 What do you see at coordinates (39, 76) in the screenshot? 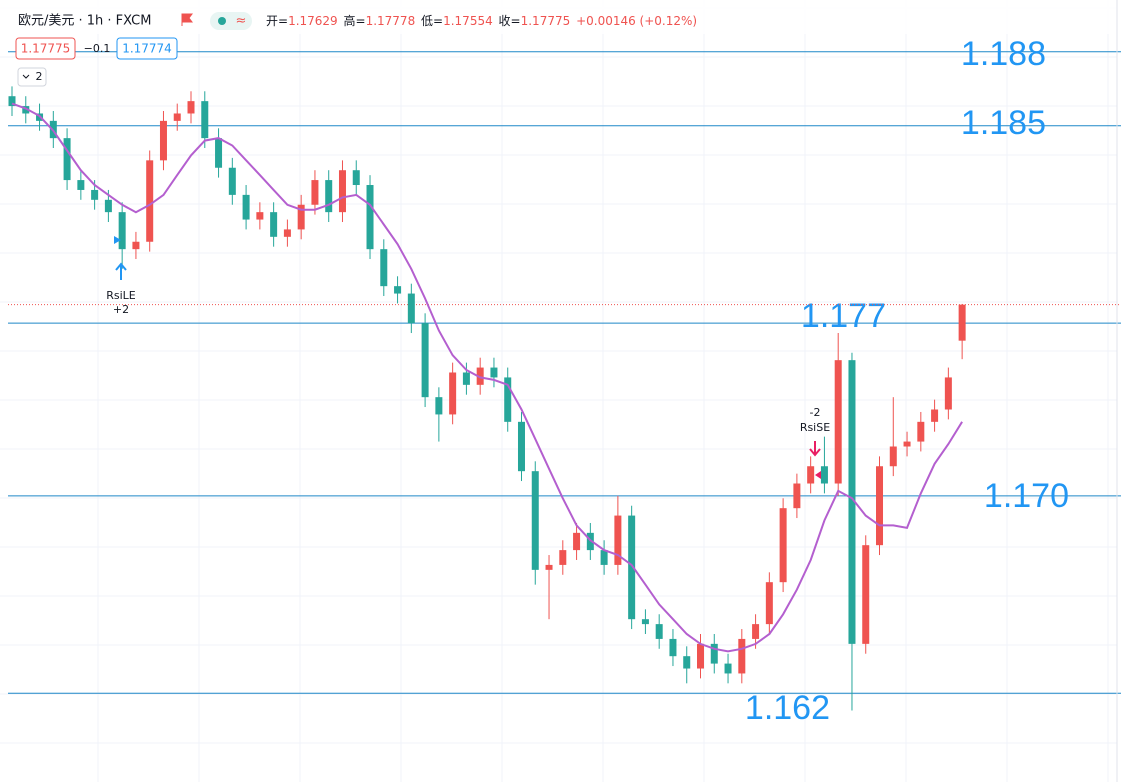
I see `indicator-count: 2` at bounding box center [39, 76].